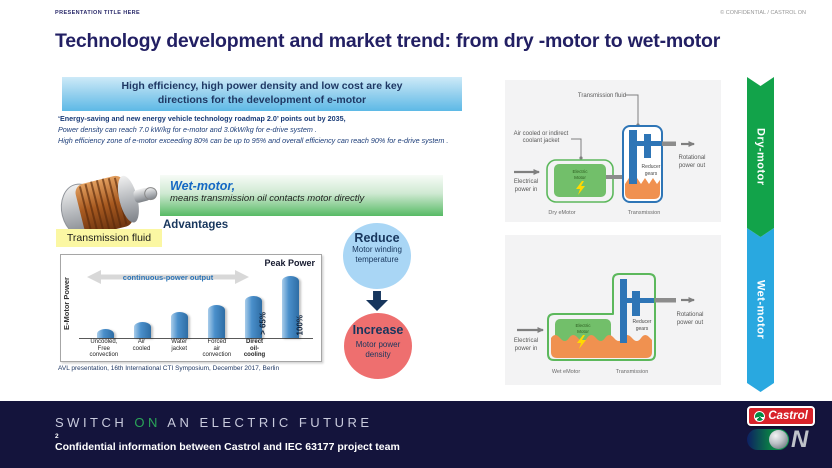 The image size is (832, 468). I want to click on castrol-on-logo: N, so click(786, 439).